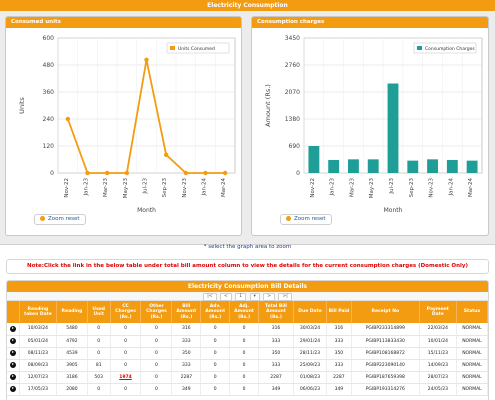 The height and width of the screenshot is (400, 495). What do you see at coordinates (49, 92) in the screenshot?
I see `y-tick-label: 360` at bounding box center [49, 92].